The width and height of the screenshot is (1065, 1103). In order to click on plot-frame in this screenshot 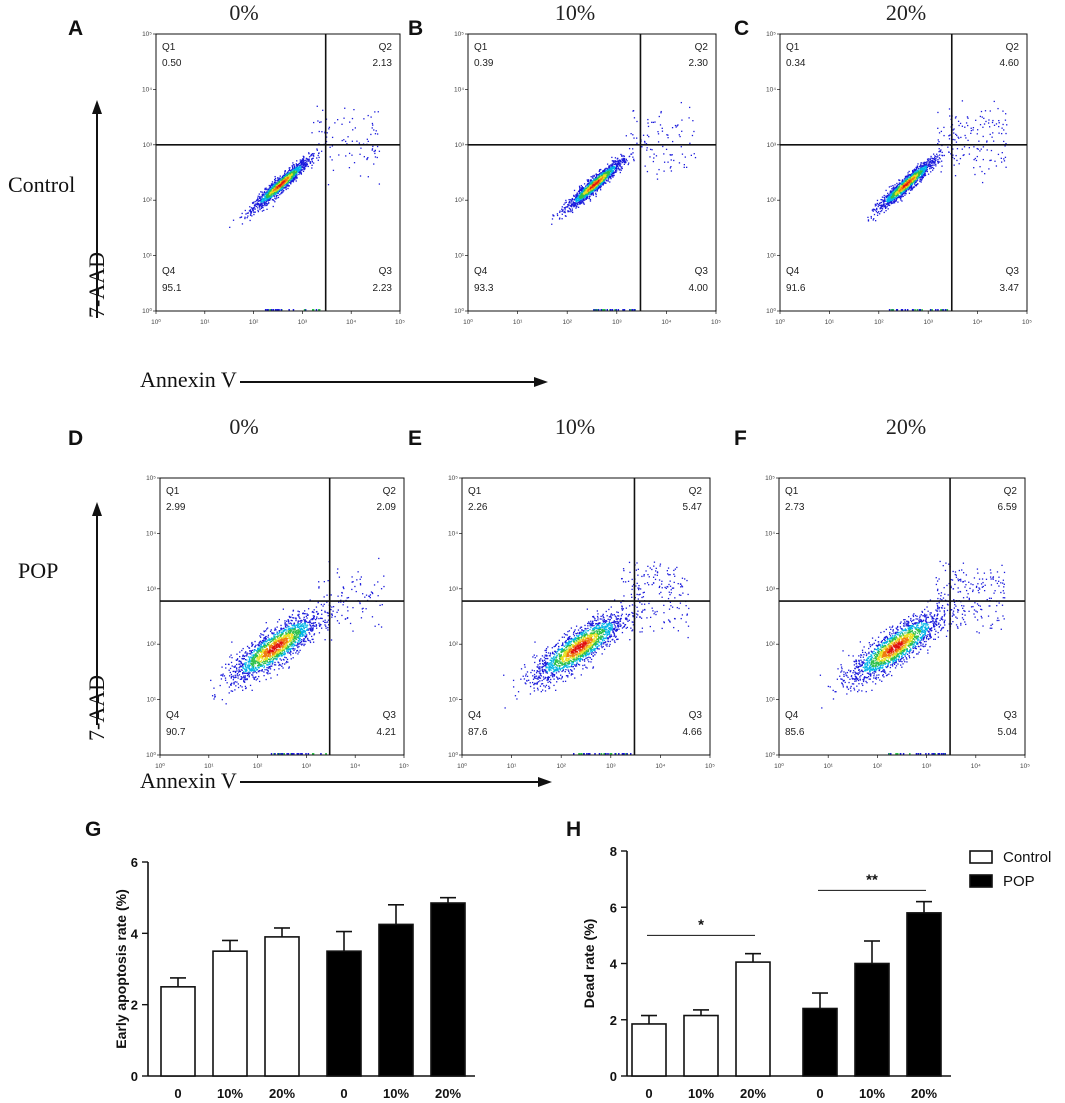, I will do `click(278, 172)`.